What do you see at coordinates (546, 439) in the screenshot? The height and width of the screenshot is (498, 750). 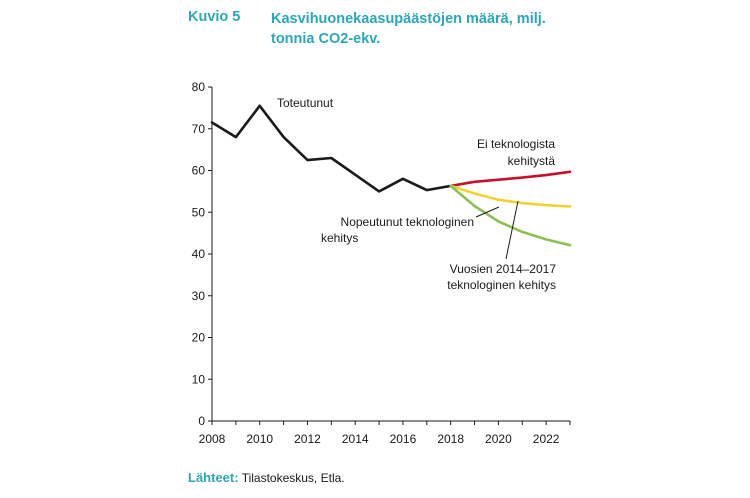 I see `x-tick-label: 2022` at bounding box center [546, 439].